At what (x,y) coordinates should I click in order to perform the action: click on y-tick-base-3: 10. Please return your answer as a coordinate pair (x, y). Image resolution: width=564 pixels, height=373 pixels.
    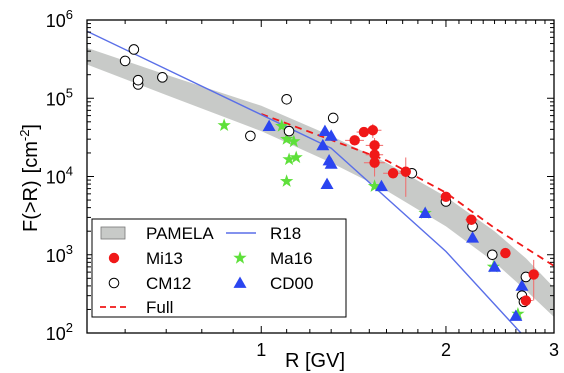
    Looking at the image, I should click on (56, 256).